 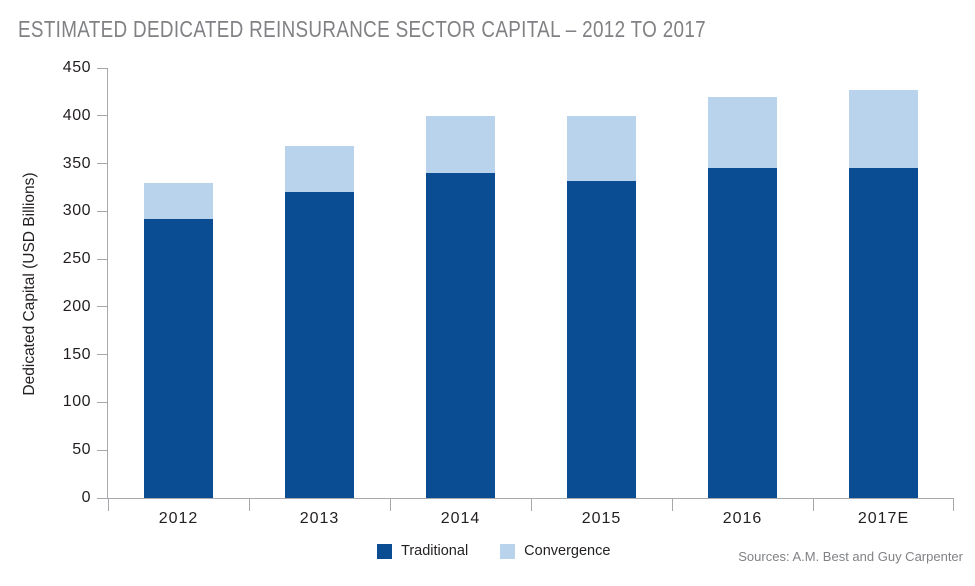 I want to click on legend-swatch-convergence, so click(x=508, y=551).